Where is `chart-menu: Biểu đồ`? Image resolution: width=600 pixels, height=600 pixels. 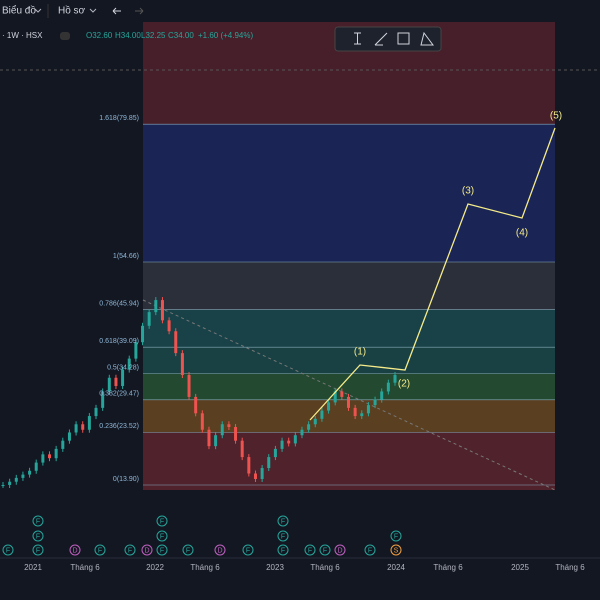 chart-menu: Biểu đồ is located at coordinates (19, 11).